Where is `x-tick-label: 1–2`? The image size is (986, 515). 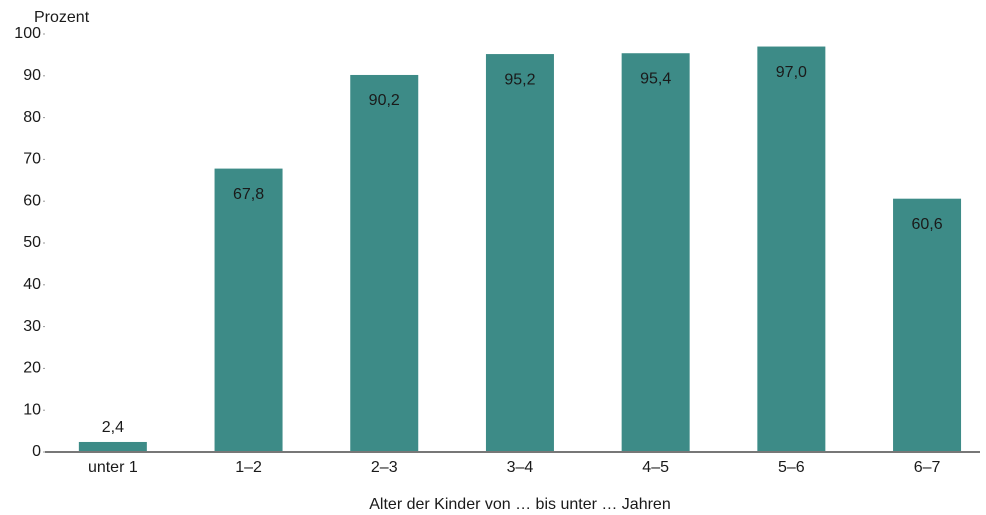 x-tick-label: 1–2 is located at coordinates (248, 467).